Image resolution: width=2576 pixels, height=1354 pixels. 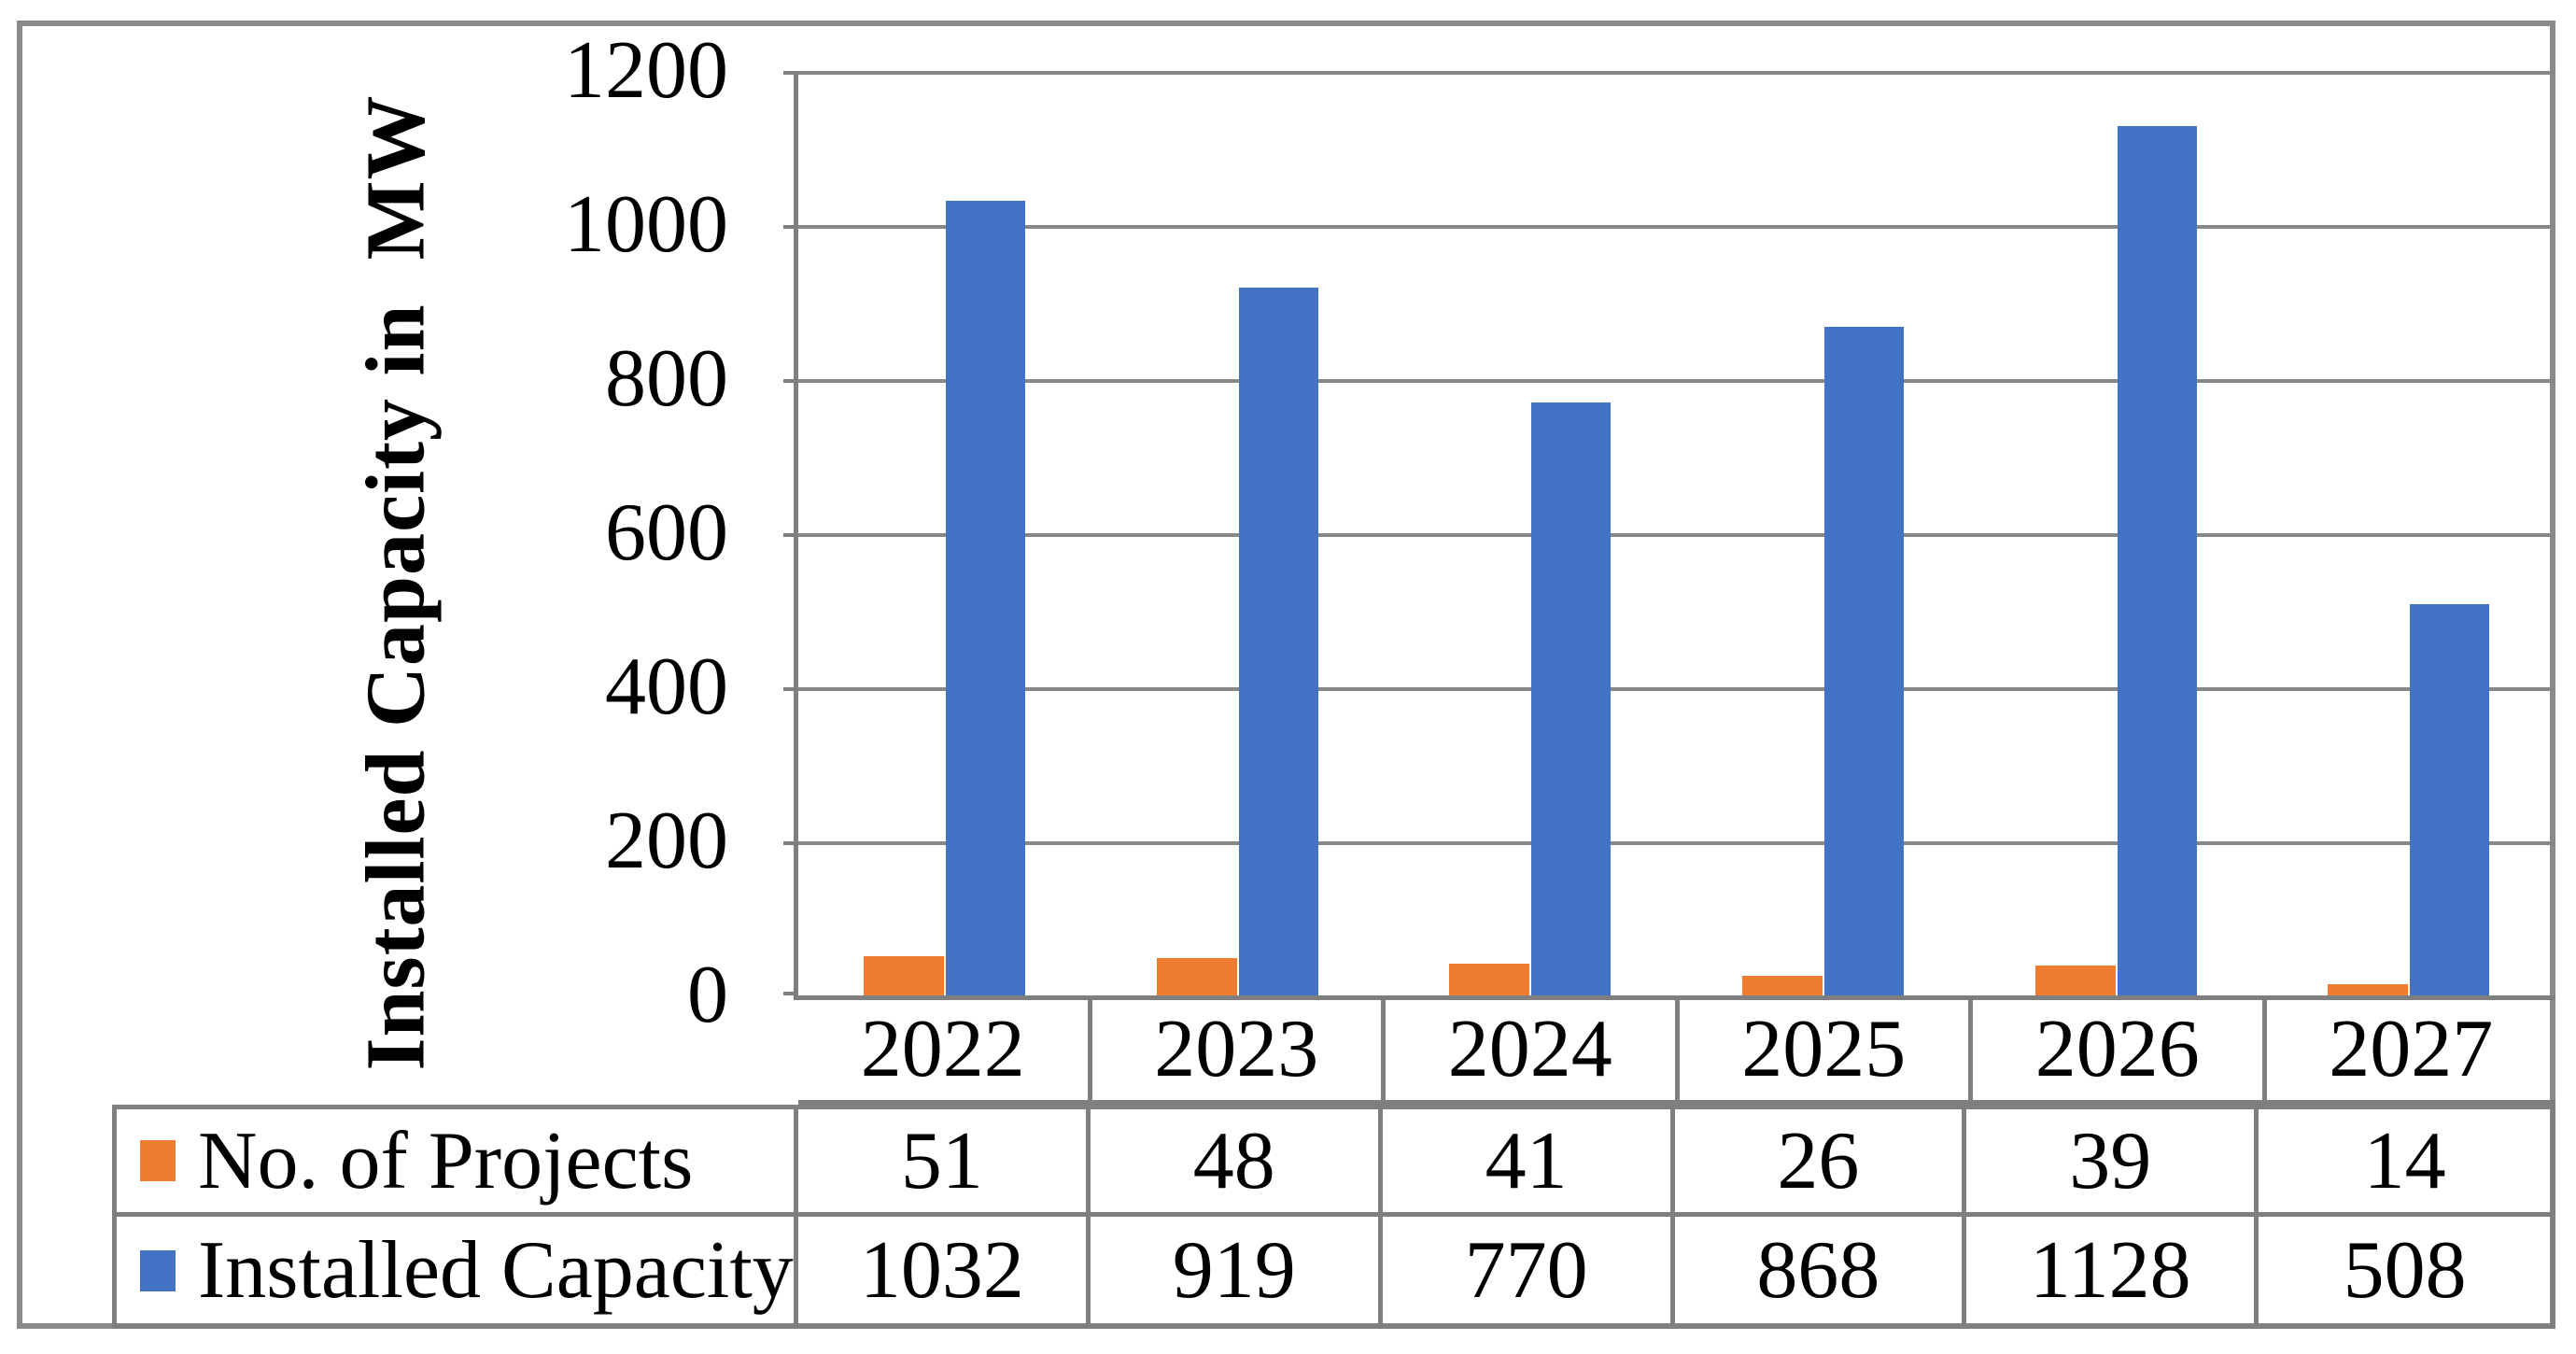 I want to click on category-2025: 2025, so click(x=1826, y=1050).